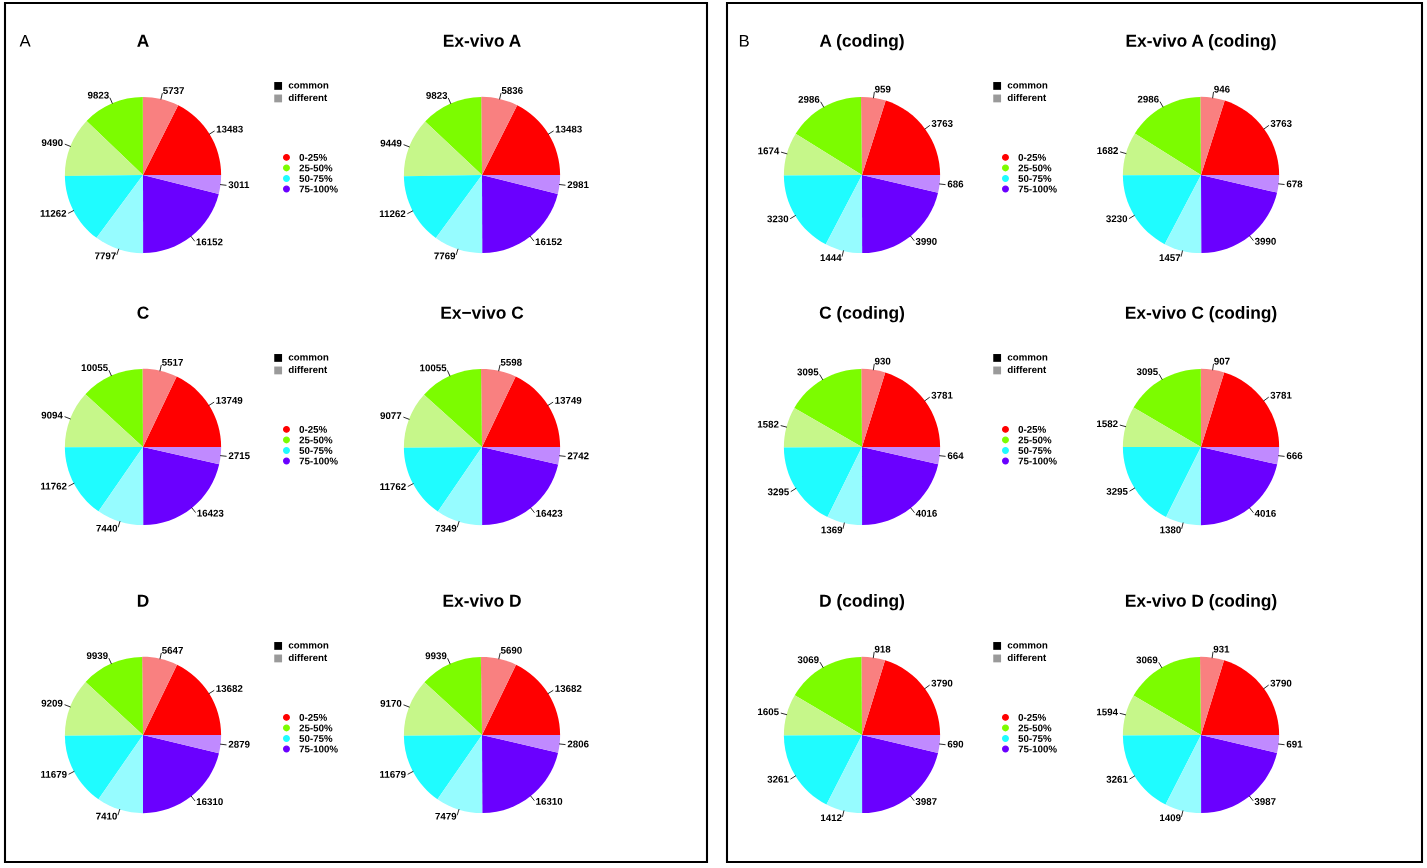  I want to click on data-label: 664, so click(955, 456).